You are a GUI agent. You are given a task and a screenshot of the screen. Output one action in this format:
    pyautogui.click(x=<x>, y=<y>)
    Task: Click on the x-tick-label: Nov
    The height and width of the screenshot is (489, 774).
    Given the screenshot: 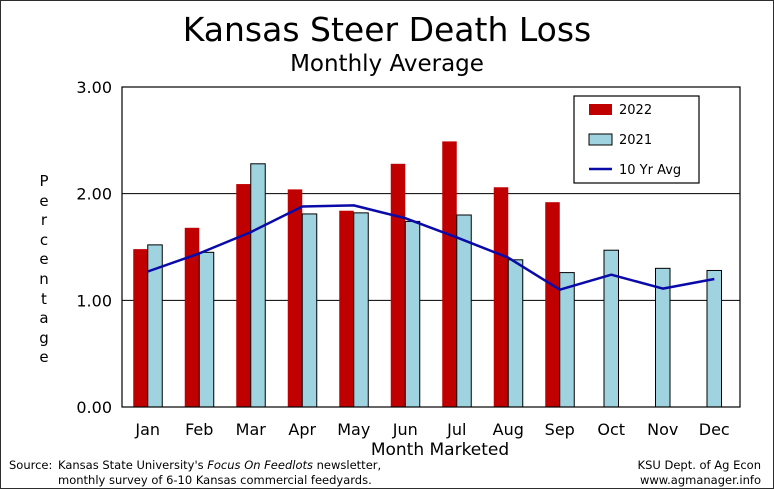 What is the action you would take?
    pyautogui.click(x=662, y=429)
    